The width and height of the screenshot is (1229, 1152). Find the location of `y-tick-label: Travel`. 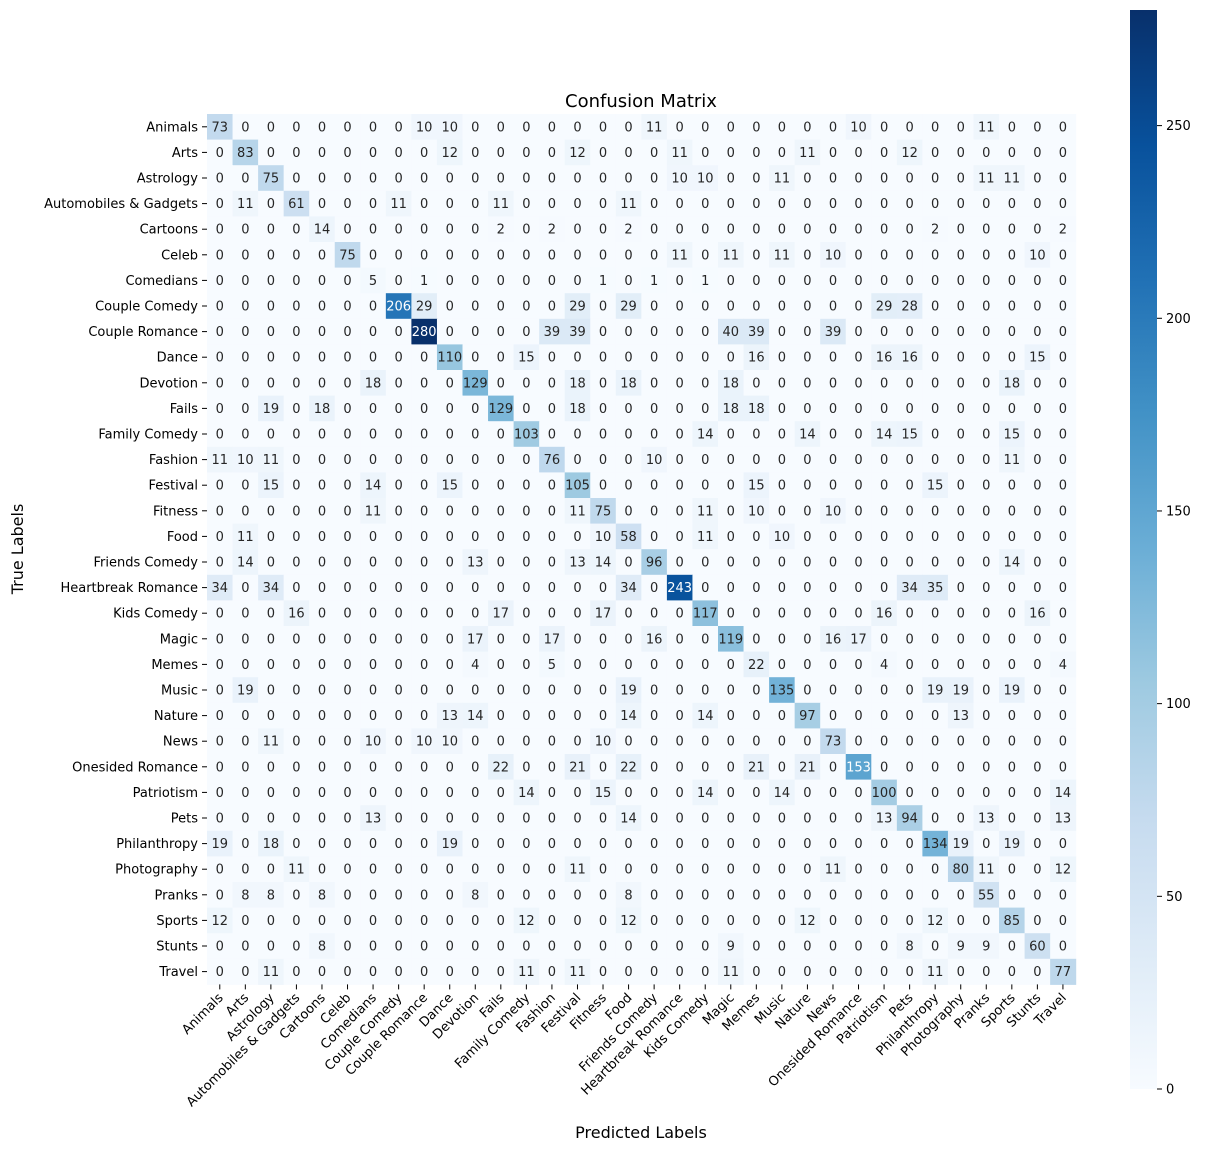

y-tick-label: Travel is located at coordinates (178, 972).